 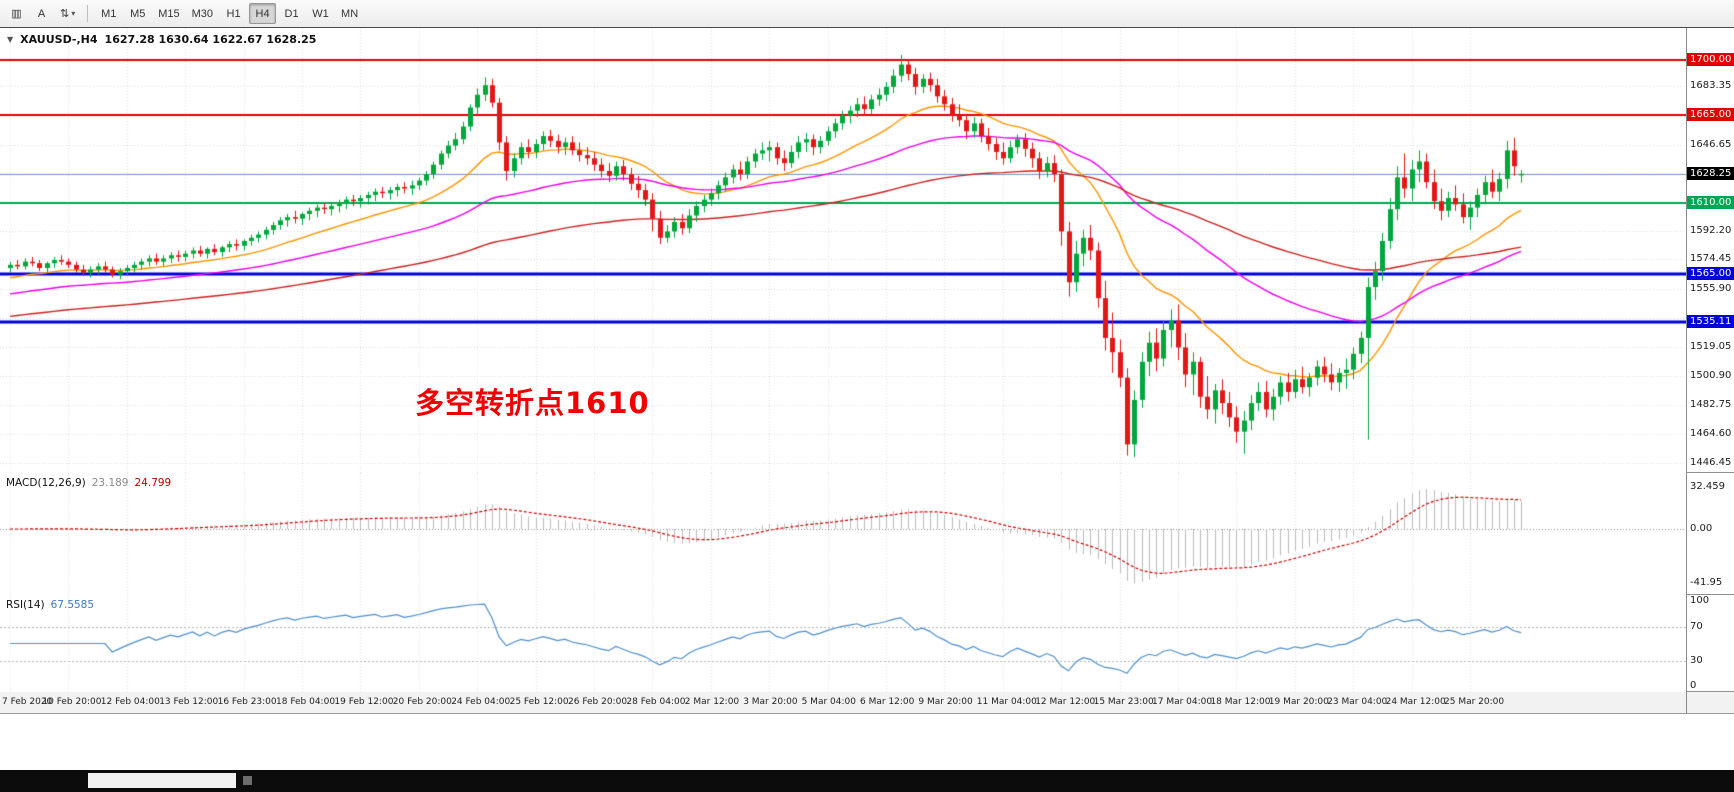 I want to click on price-tag: 1565.00, so click(x=1710, y=274).